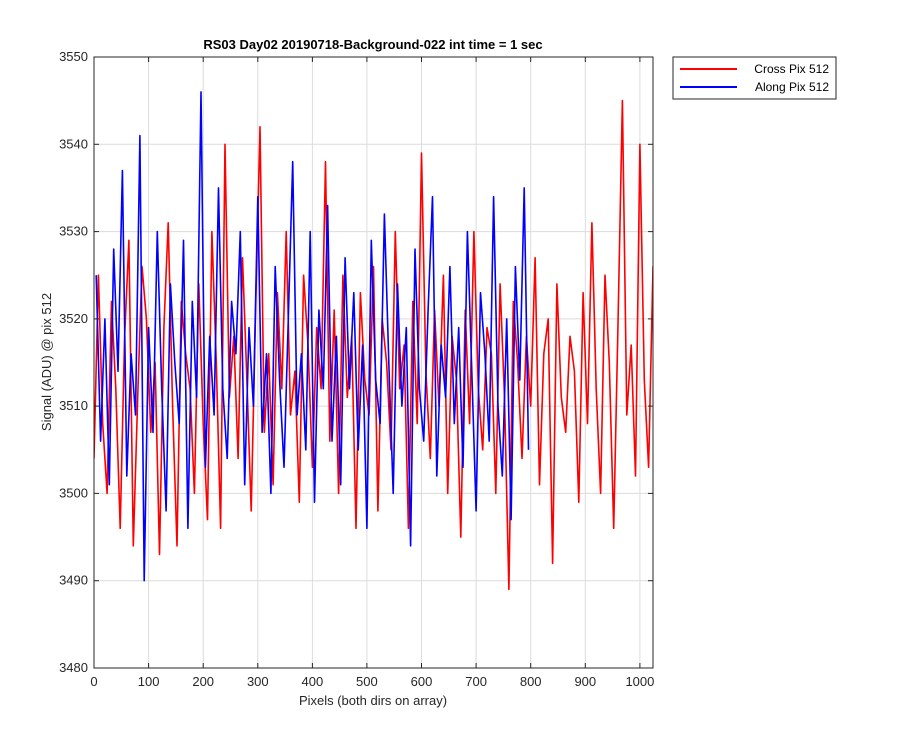 Image resolution: width=900 pixels, height=750 pixels. Describe the element at coordinates (93, 681) in the screenshot. I see `x-tick-label: 0` at that location.